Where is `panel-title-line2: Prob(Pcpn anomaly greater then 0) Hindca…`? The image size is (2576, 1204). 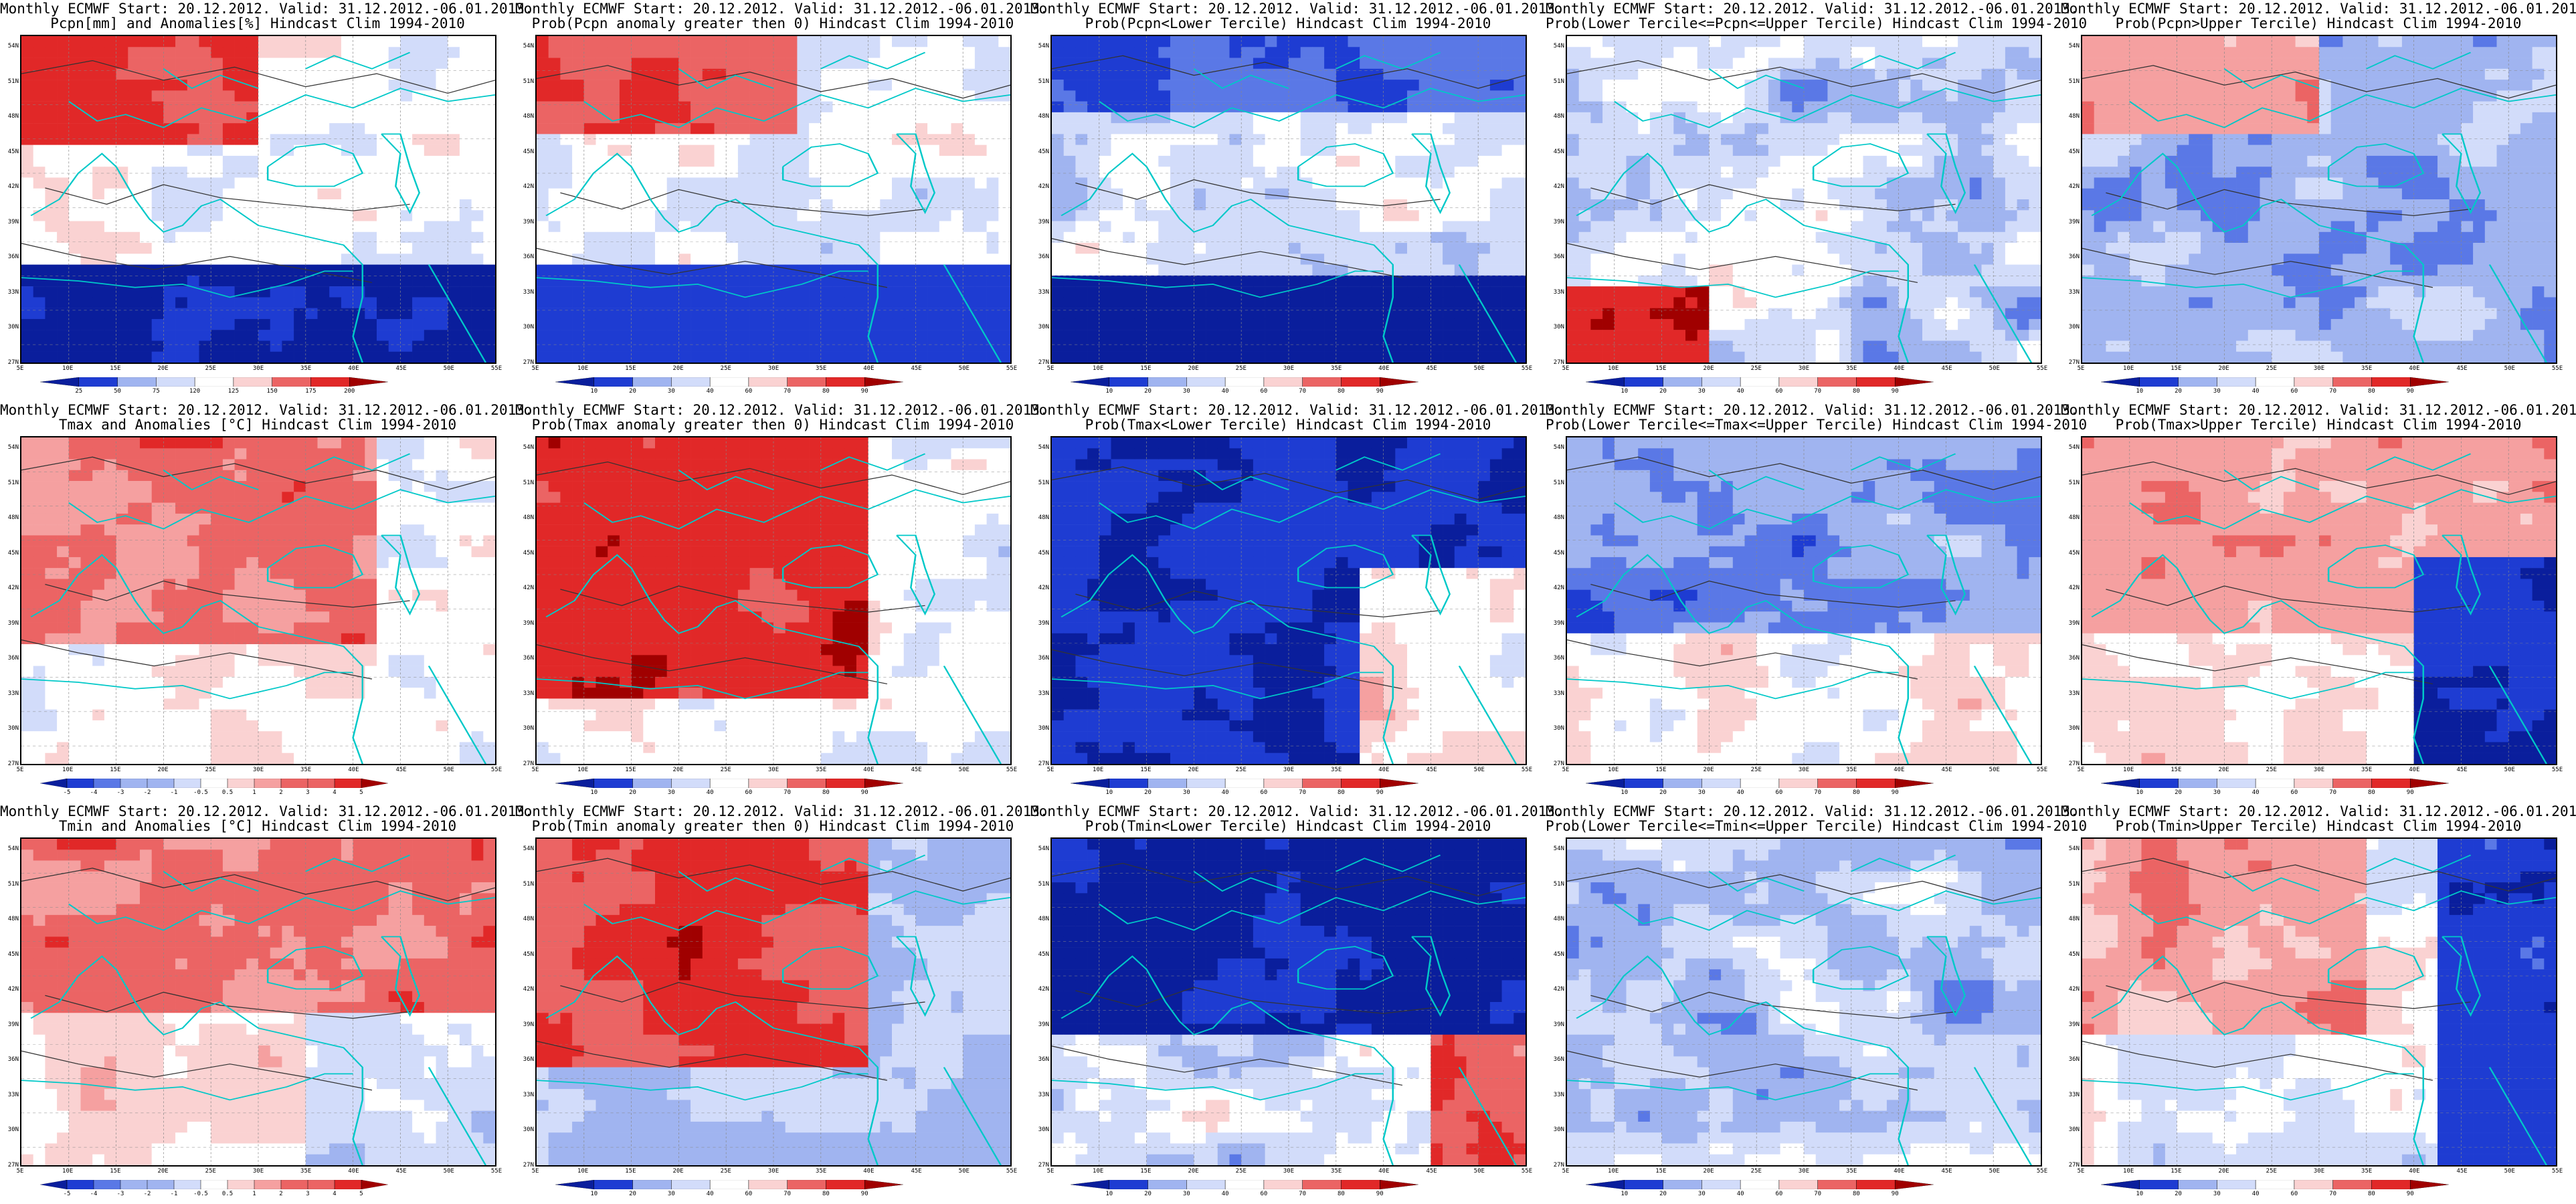 panel-title-line2: Prob(Pcpn anomaly greater then 0) Hindca… is located at coordinates (773, 23).